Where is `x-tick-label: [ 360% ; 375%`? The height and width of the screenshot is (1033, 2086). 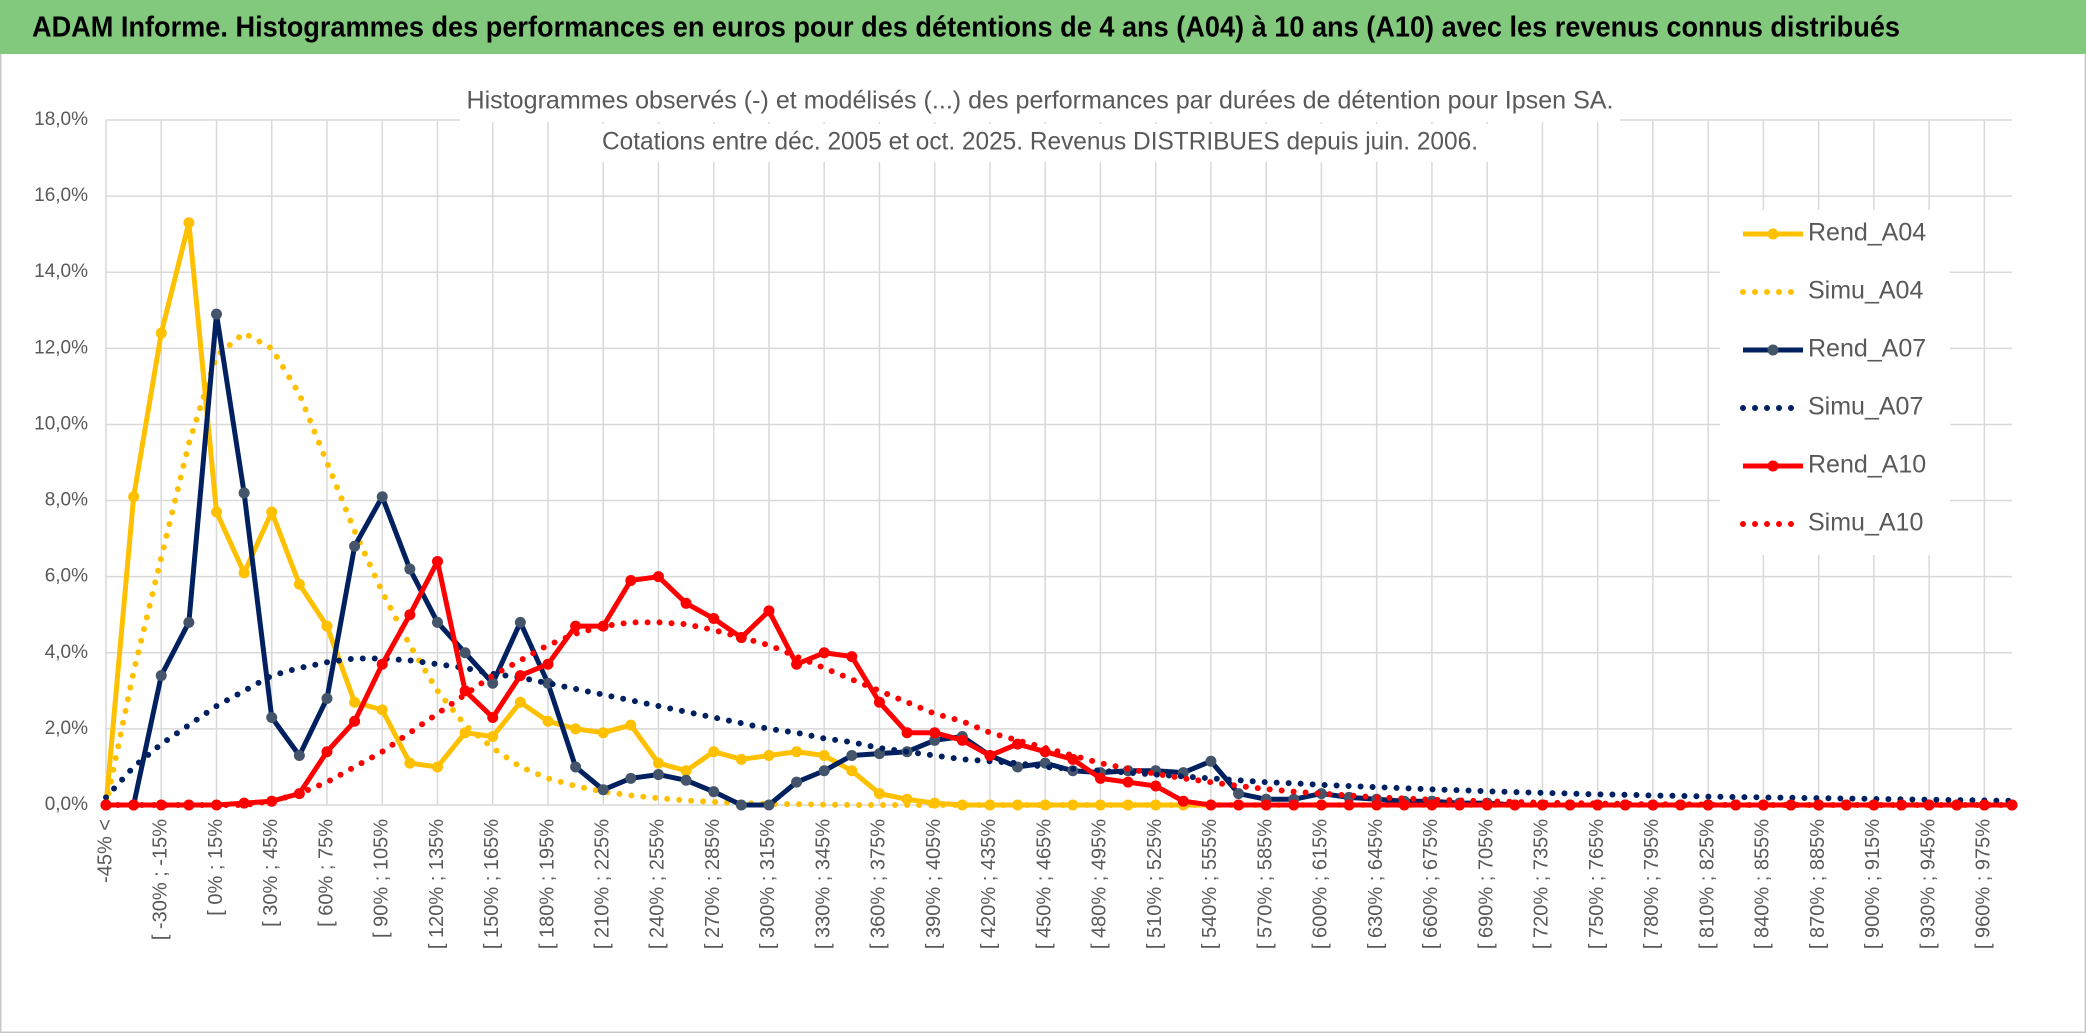
x-tick-label: [ 360% ; 375% is located at coordinates (879, 884).